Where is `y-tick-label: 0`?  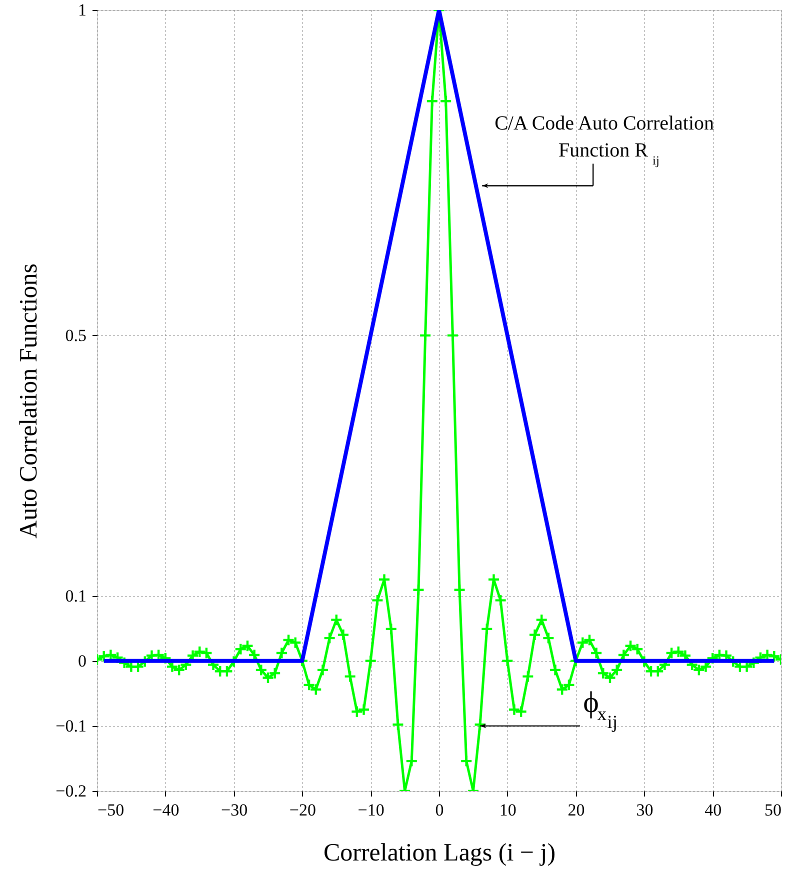 y-tick-label: 0 is located at coordinates (82, 660).